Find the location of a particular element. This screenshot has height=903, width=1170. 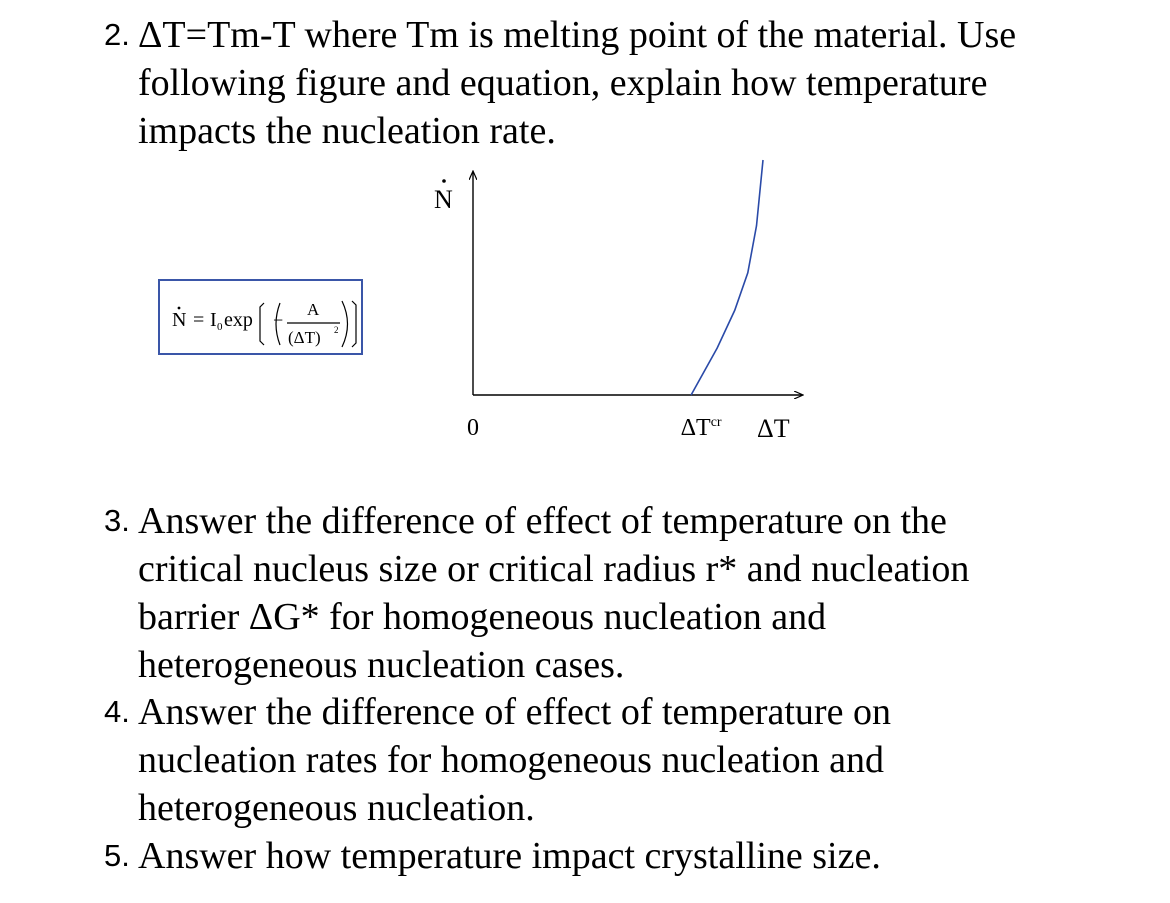

question-line: impacts the nucleation rate. is located at coordinates (347, 131).